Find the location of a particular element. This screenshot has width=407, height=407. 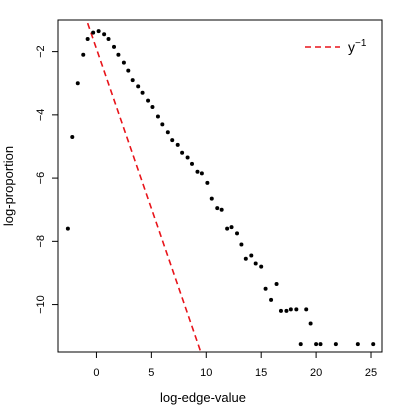

y-axis-title: log-proportion is located at coordinates (8, 186).